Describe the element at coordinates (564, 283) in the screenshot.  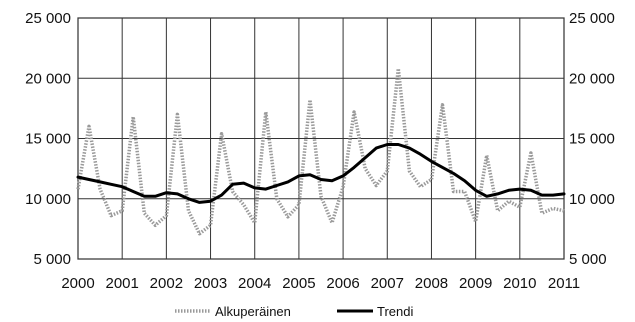
I see `x-tick-label: 2011` at that location.